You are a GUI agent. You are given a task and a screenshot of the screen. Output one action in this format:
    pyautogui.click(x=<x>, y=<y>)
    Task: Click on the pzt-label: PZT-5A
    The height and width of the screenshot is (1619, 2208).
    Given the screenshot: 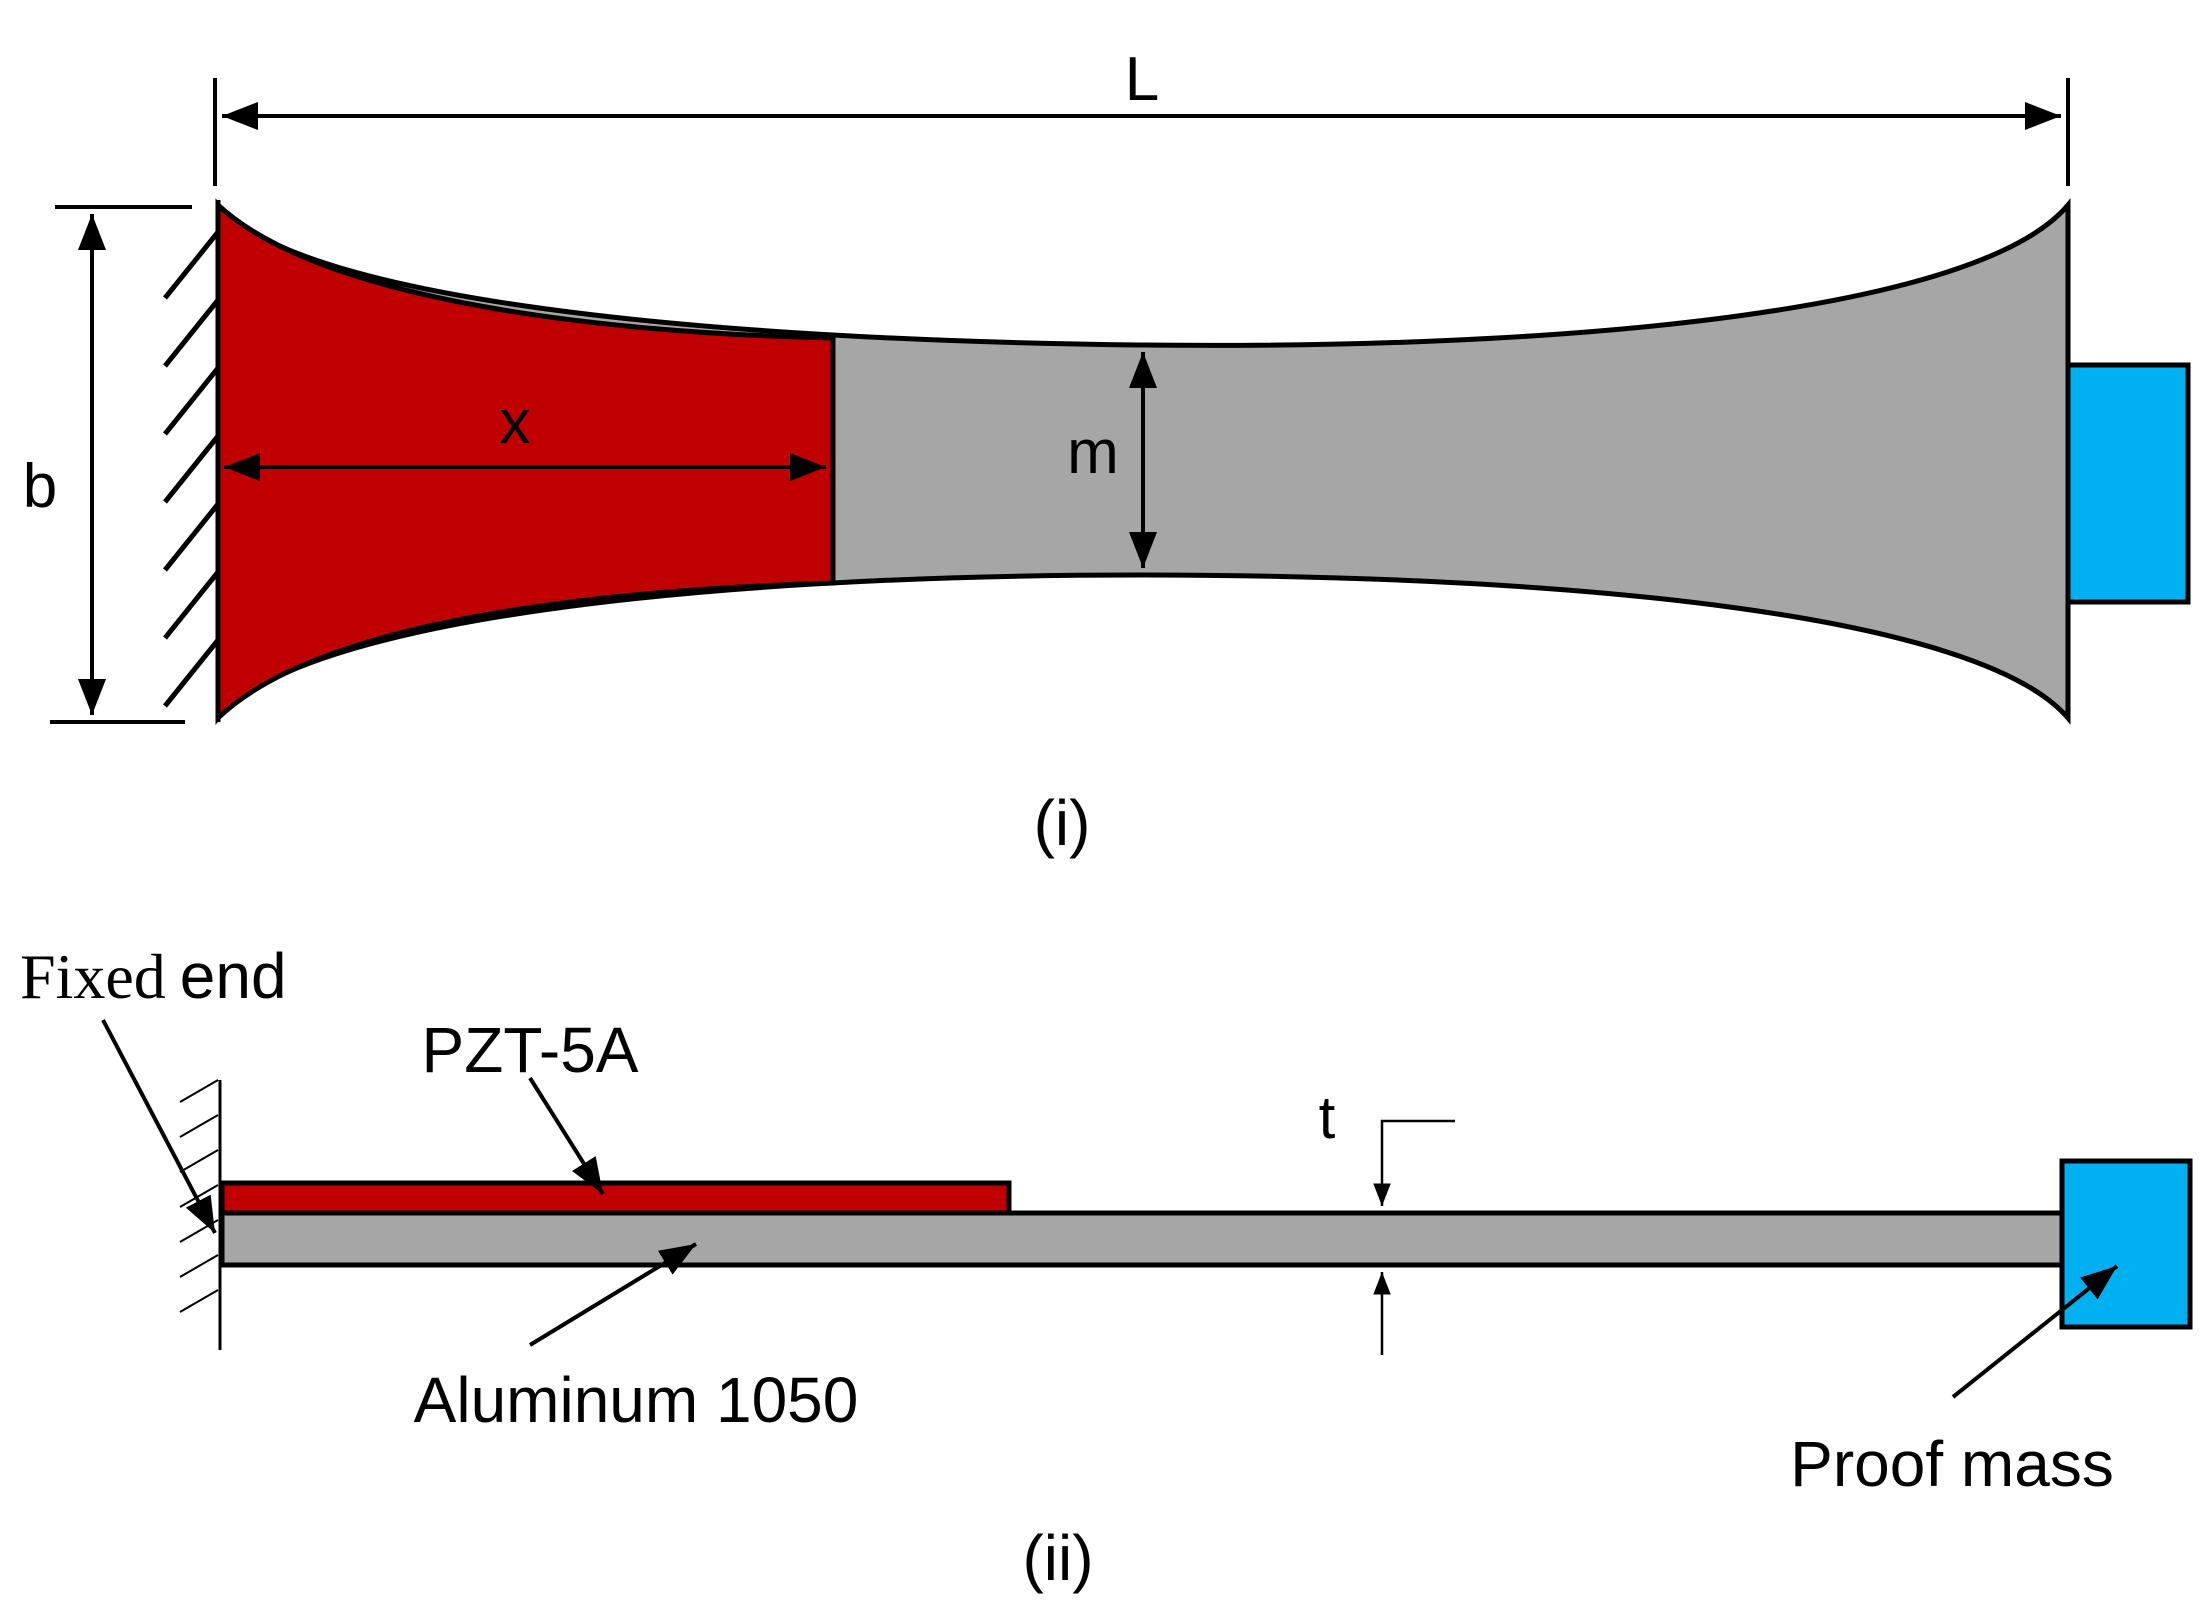 What is the action you would take?
    pyautogui.click(x=530, y=1050)
    